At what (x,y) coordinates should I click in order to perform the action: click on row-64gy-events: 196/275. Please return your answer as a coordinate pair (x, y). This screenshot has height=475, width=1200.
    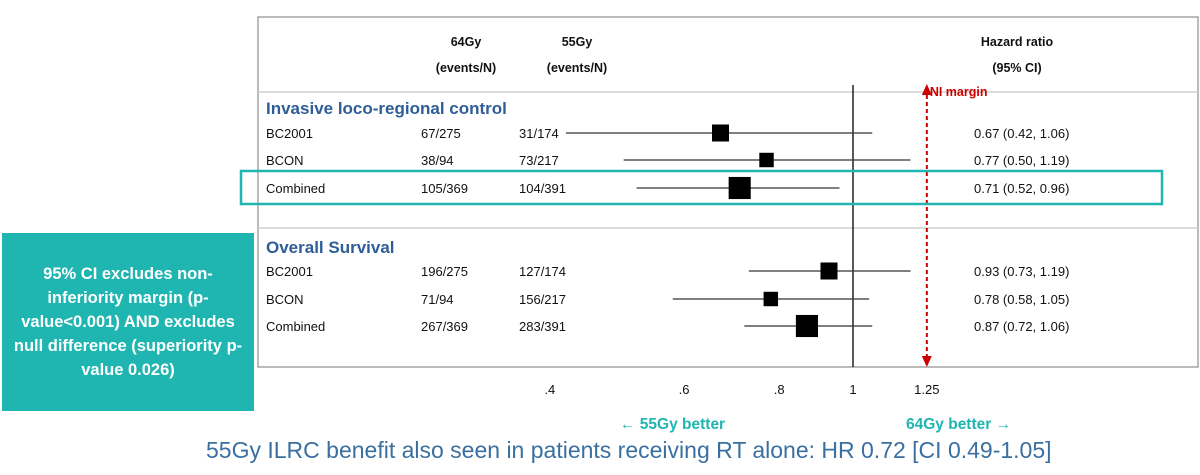
    Looking at the image, I should click on (444, 271).